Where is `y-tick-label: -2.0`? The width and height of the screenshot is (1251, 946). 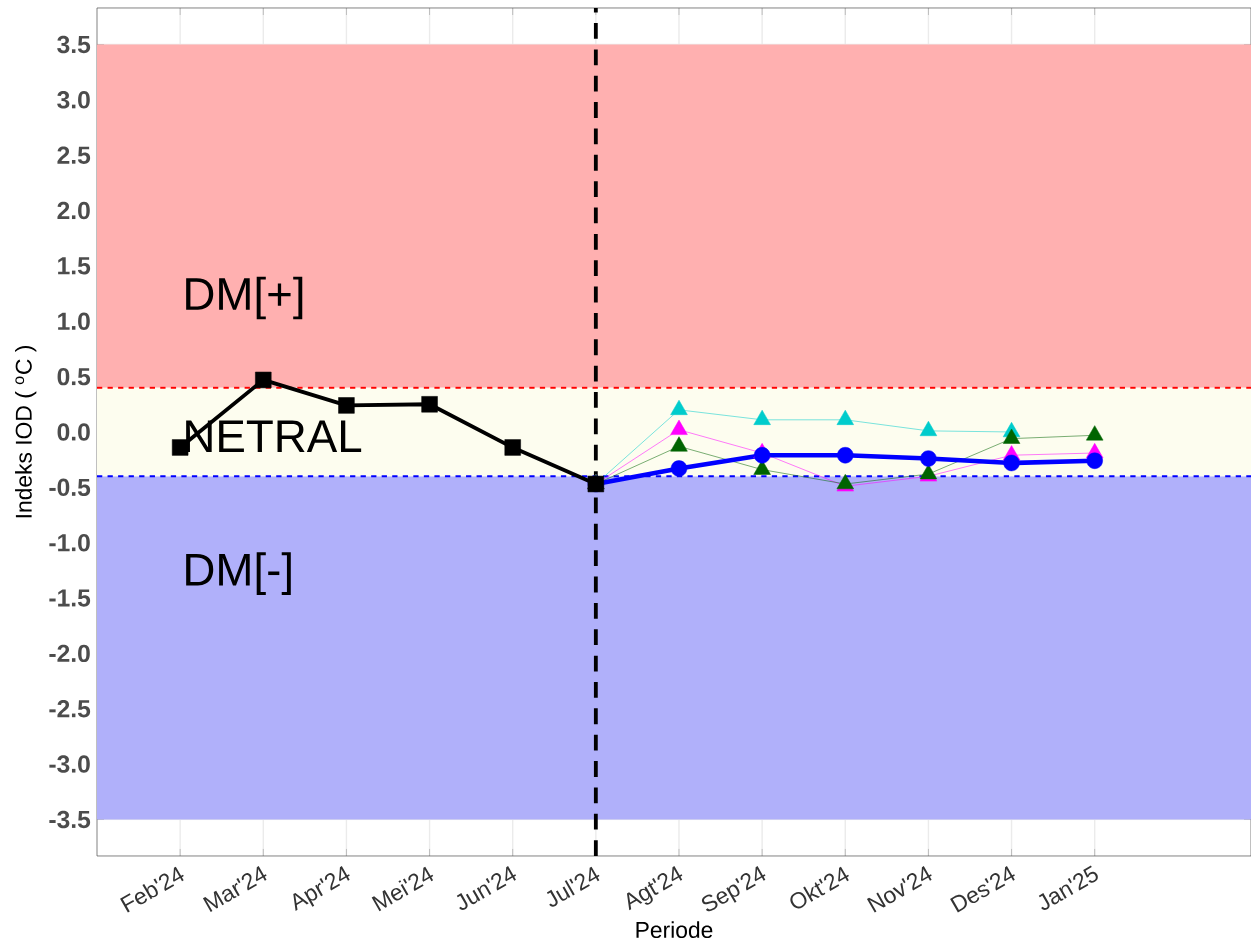 y-tick-label: -2.0 is located at coordinates (69, 653).